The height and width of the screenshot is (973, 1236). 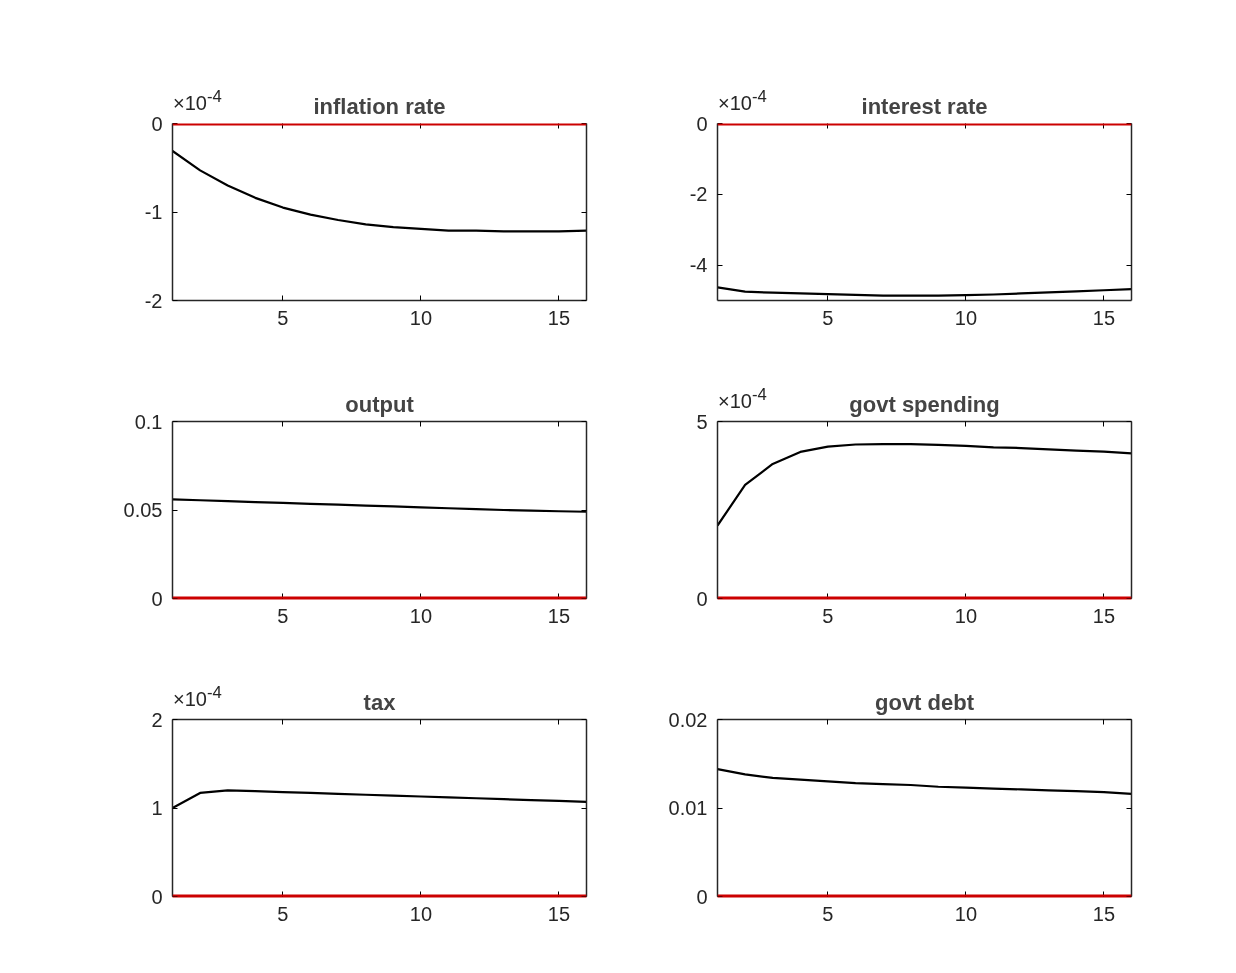 What do you see at coordinates (380, 404) in the screenshot?
I see `chart-title: output` at bounding box center [380, 404].